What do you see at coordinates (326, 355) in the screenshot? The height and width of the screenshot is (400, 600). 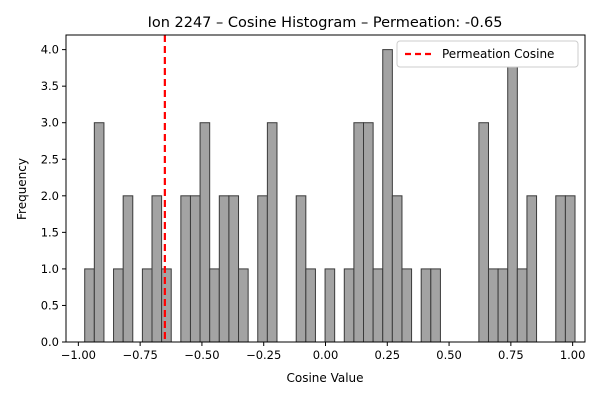 I see `x-tick-label: 0.00` at bounding box center [326, 355].